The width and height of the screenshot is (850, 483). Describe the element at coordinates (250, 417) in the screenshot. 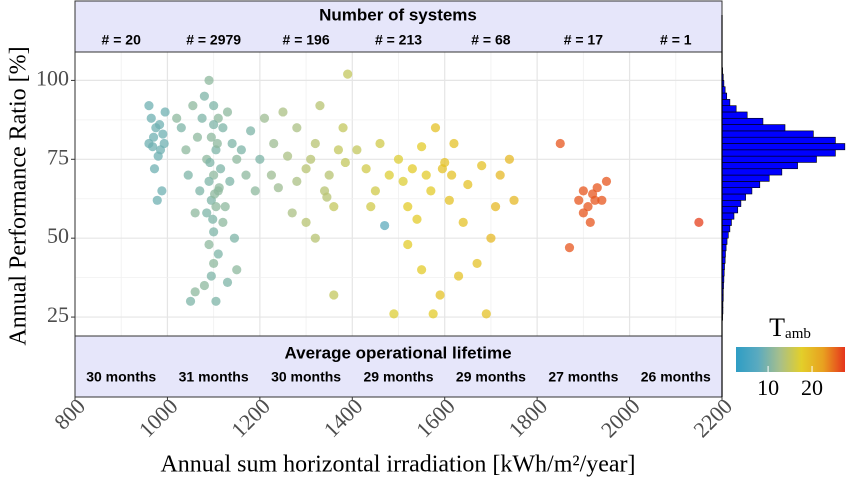

I see `x-tick-label: 1200` at that location.